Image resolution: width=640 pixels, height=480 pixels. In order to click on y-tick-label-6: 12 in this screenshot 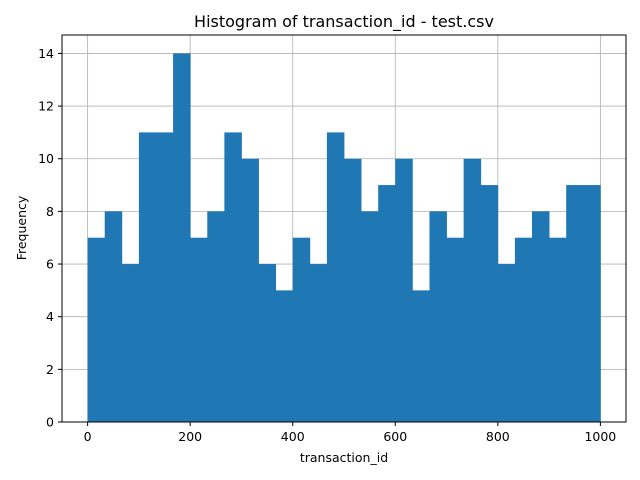, I will do `click(46, 106)`.